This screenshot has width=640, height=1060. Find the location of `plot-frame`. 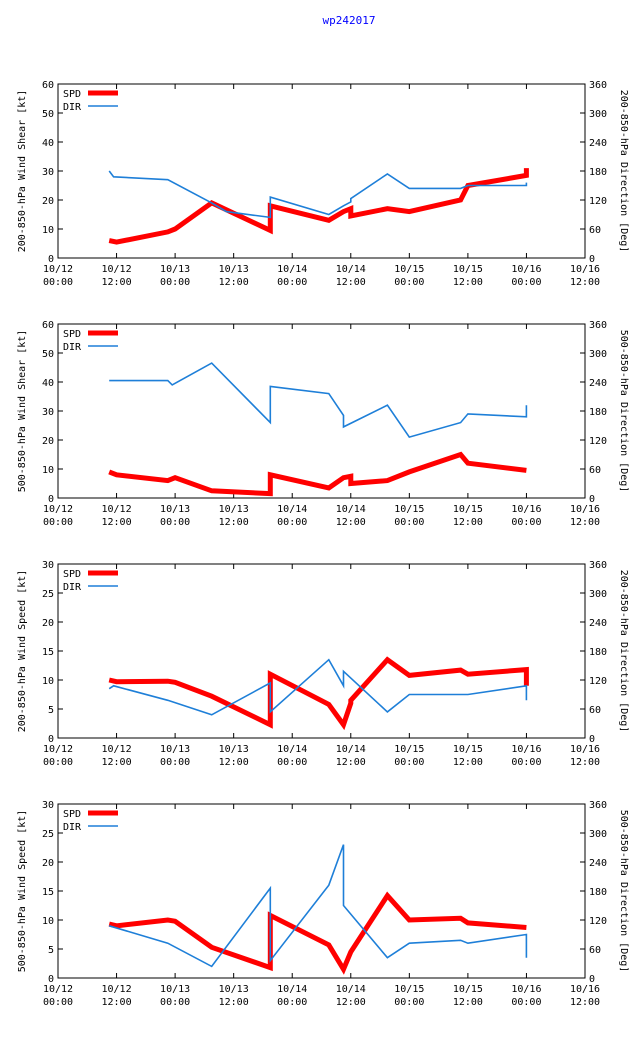

plot-frame is located at coordinates (321, 411).